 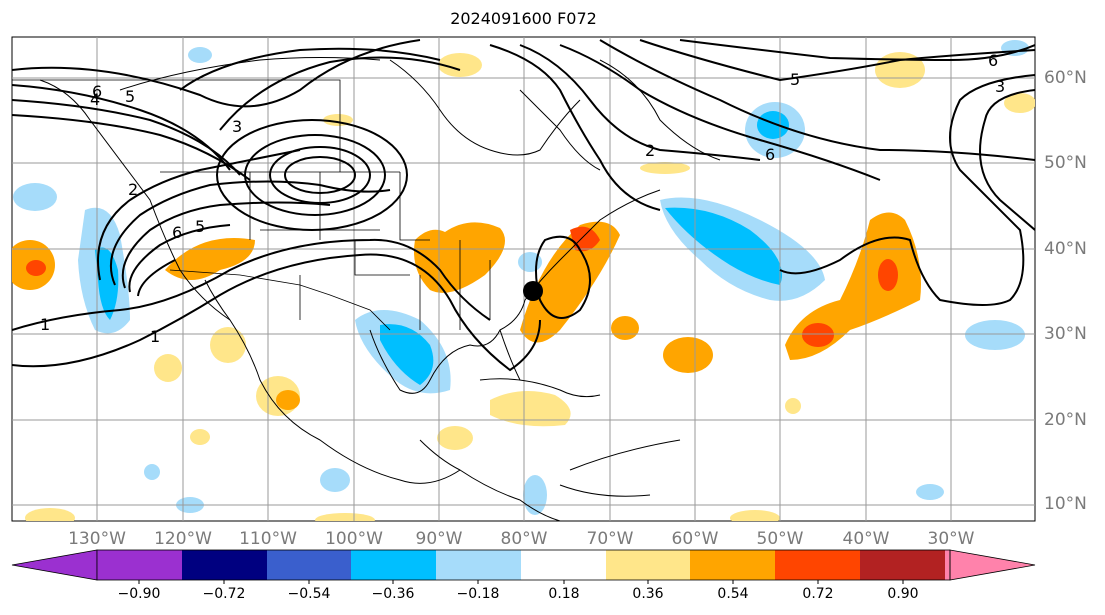 I want to click on lon-label: 110°W, so click(x=268, y=539).